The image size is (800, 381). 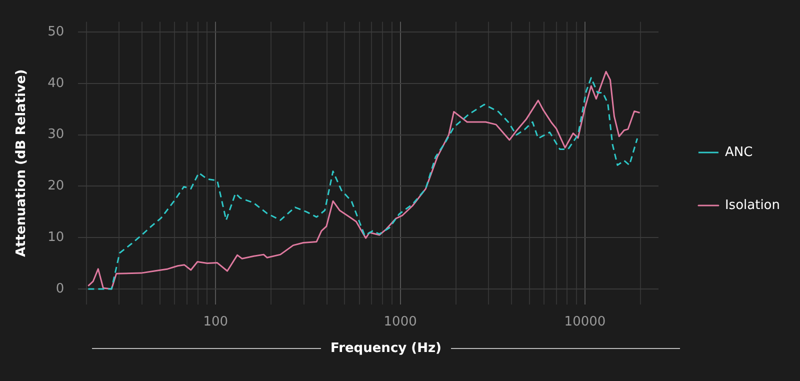 What do you see at coordinates (585, 322) in the screenshot?
I see `x-tick-label: 10000` at bounding box center [585, 322].